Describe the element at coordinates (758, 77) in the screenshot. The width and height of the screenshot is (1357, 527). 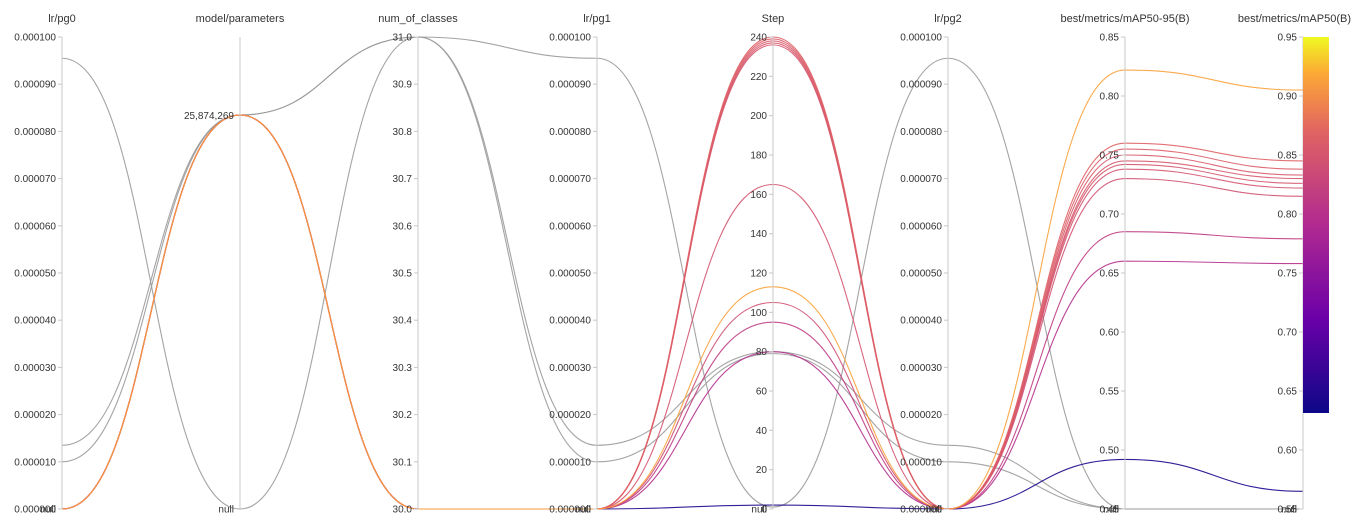
I see `tick-label-step: 220` at that location.